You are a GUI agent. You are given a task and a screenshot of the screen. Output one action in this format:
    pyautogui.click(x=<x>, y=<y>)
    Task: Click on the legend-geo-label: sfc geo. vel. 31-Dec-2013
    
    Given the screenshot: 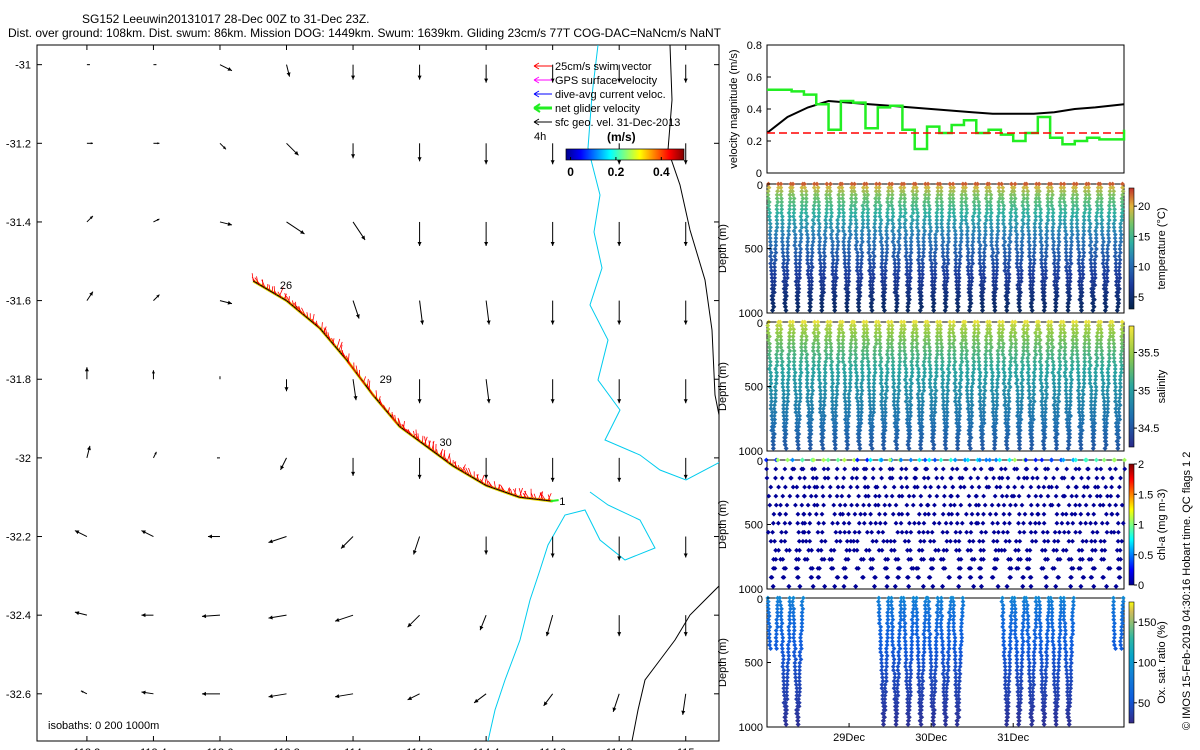 What is the action you would take?
    pyautogui.click(x=617, y=123)
    